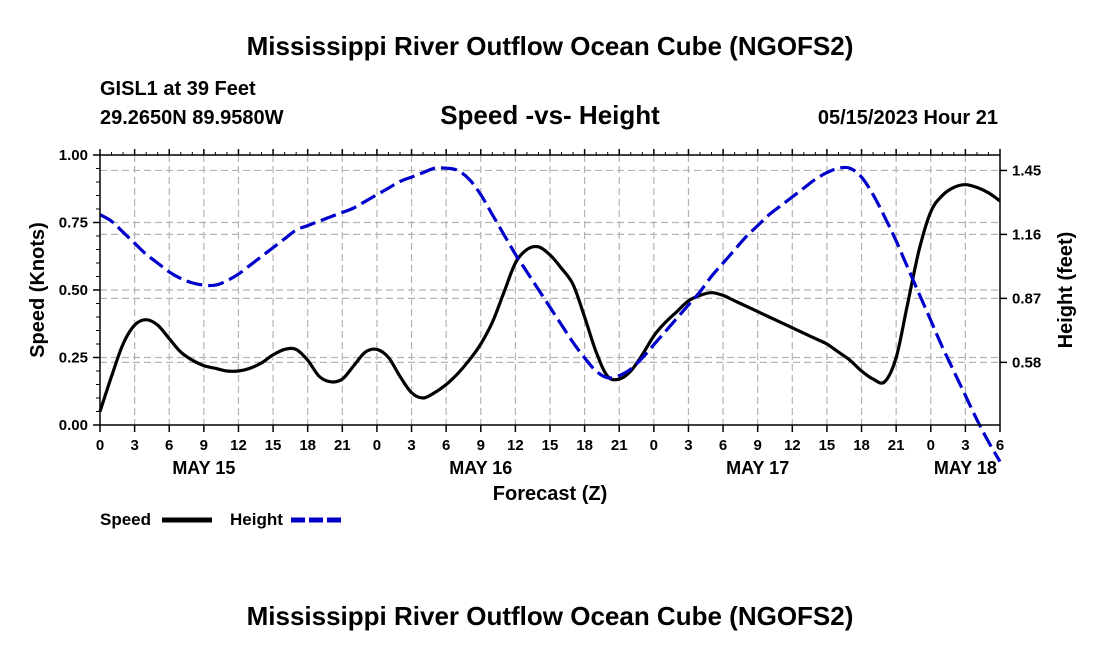 The height and width of the screenshot is (650, 1100). I want to click on y-axis-right-label: Height (feet), so click(1066, 290).